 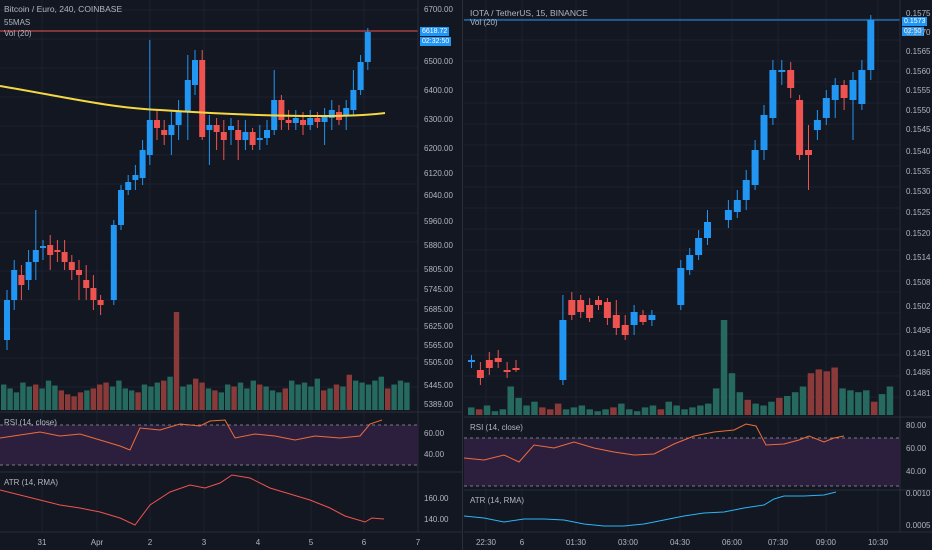 I want to click on price-axis-label: 5805.00, so click(x=438, y=269).